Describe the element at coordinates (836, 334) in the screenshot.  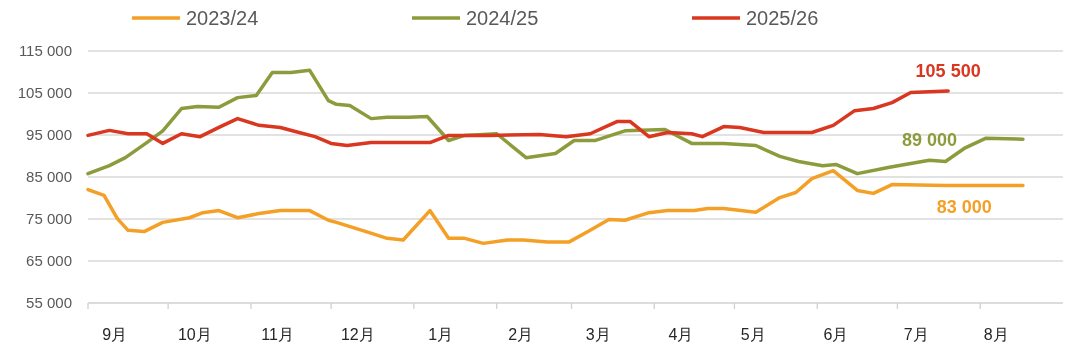
I see `x-tick-label: 6月` at that location.